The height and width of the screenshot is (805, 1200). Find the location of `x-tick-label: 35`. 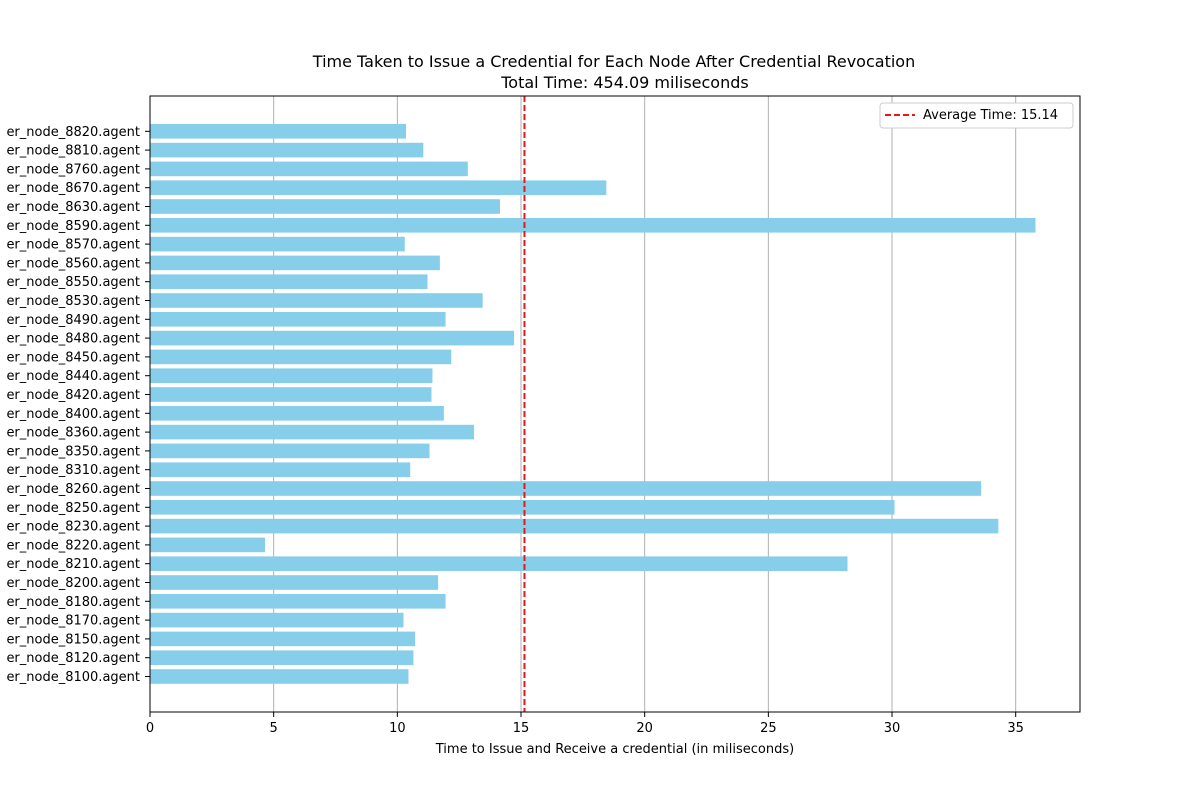

x-tick-label: 35 is located at coordinates (1015, 728).